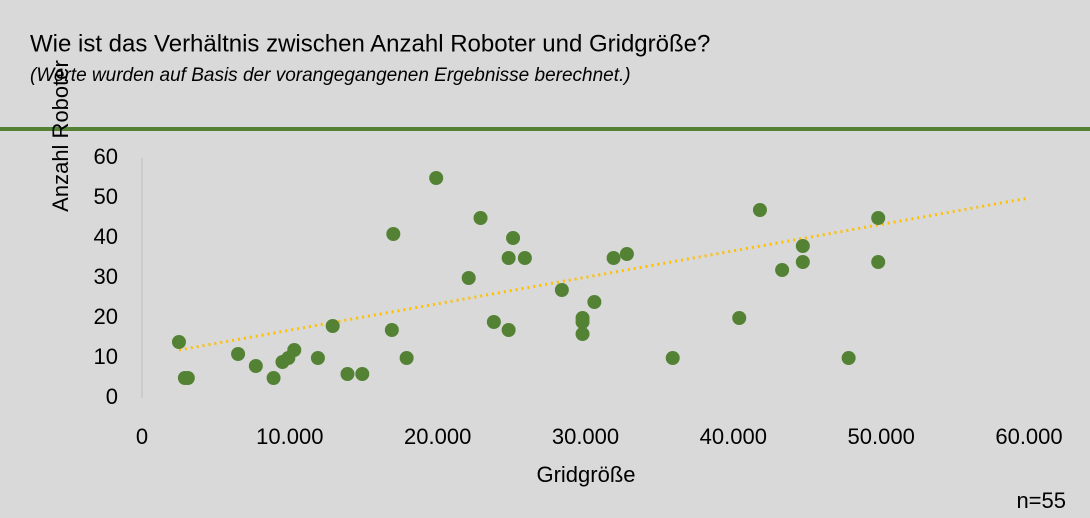  I want to click on x-tick-label: 50.000, so click(881, 436).